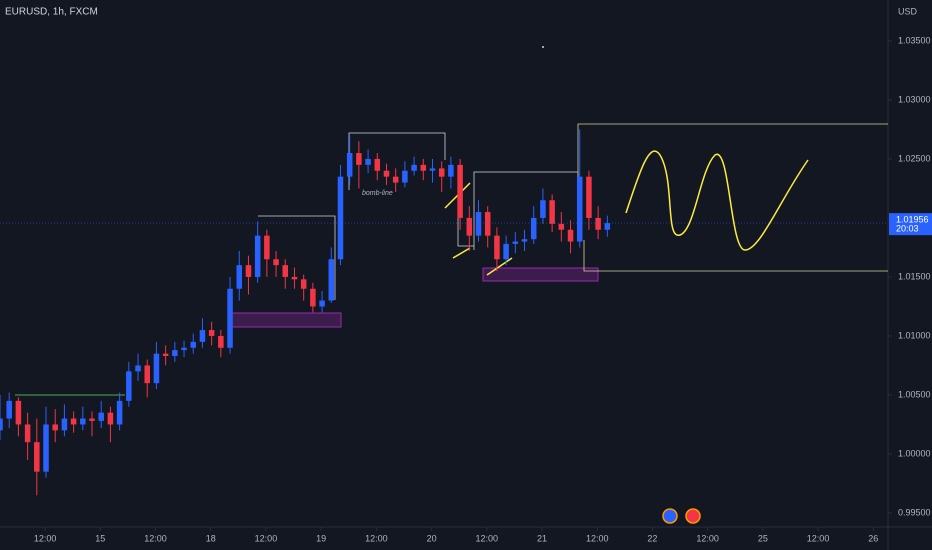 The width and height of the screenshot is (932, 550). Describe the element at coordinates (914, 276) in the screenshot. I see `y-tick-label: 1.01500` at that location.